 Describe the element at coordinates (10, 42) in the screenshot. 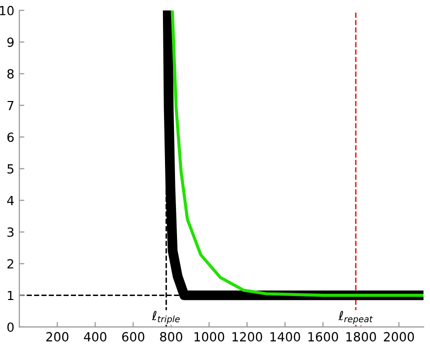

I see `y-tick-label: 9` at that location.